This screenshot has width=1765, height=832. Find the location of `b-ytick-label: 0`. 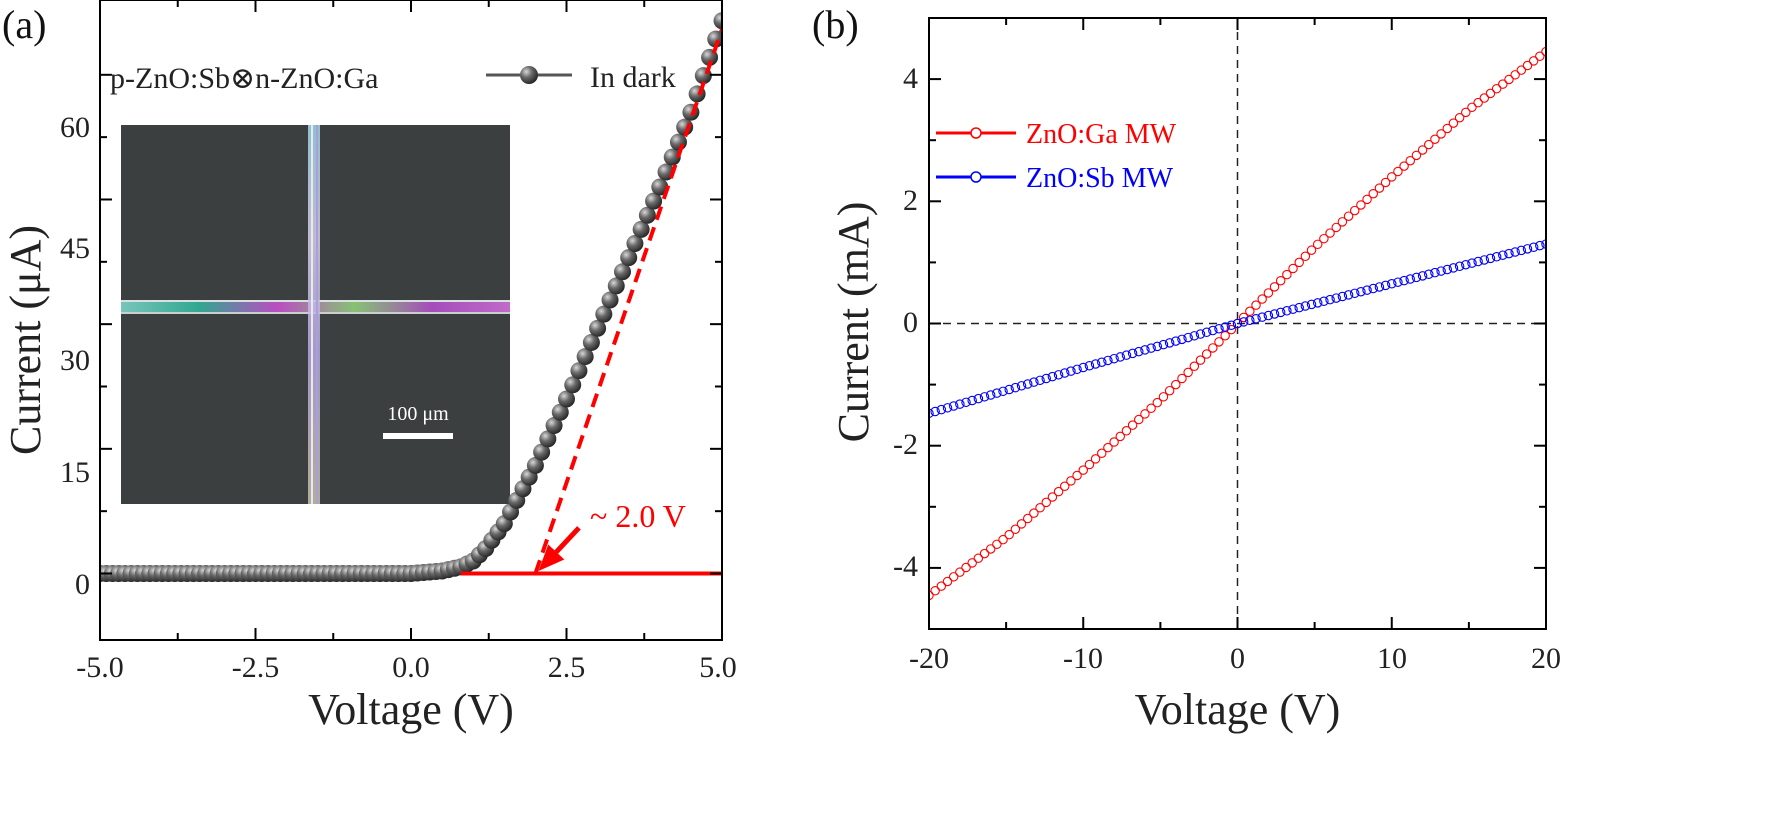

b-ytick-label: 0 is located at coordinates (910, 322).